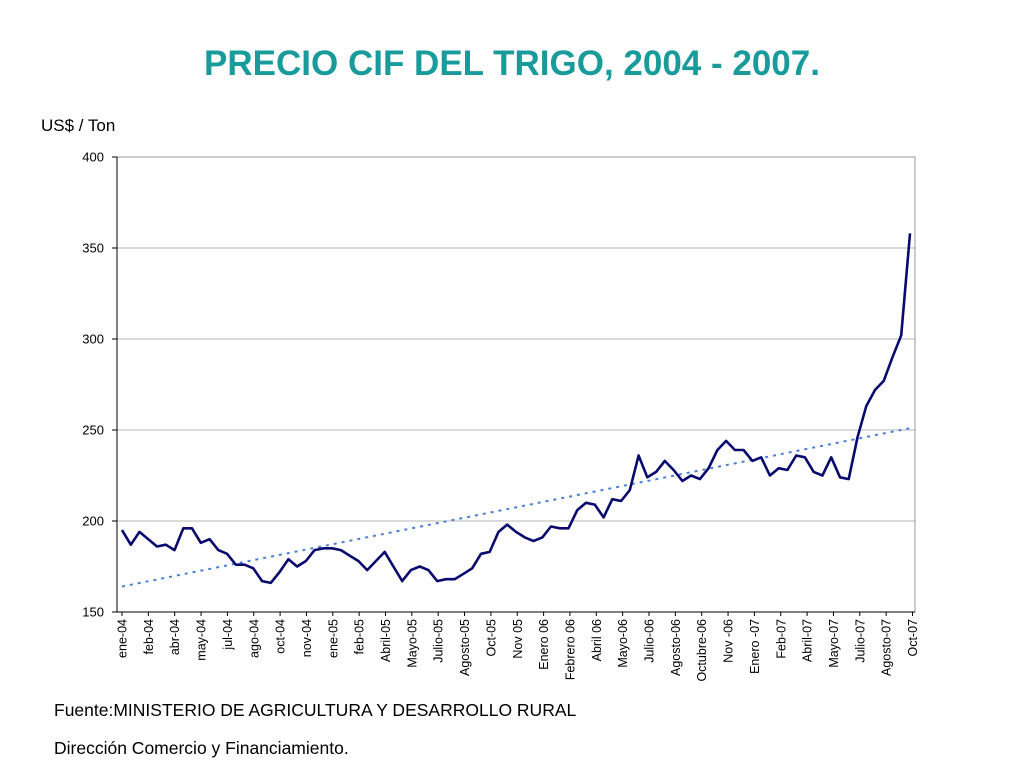  I want to click on x-tick-label: Mayo-05, so click(412, 643).